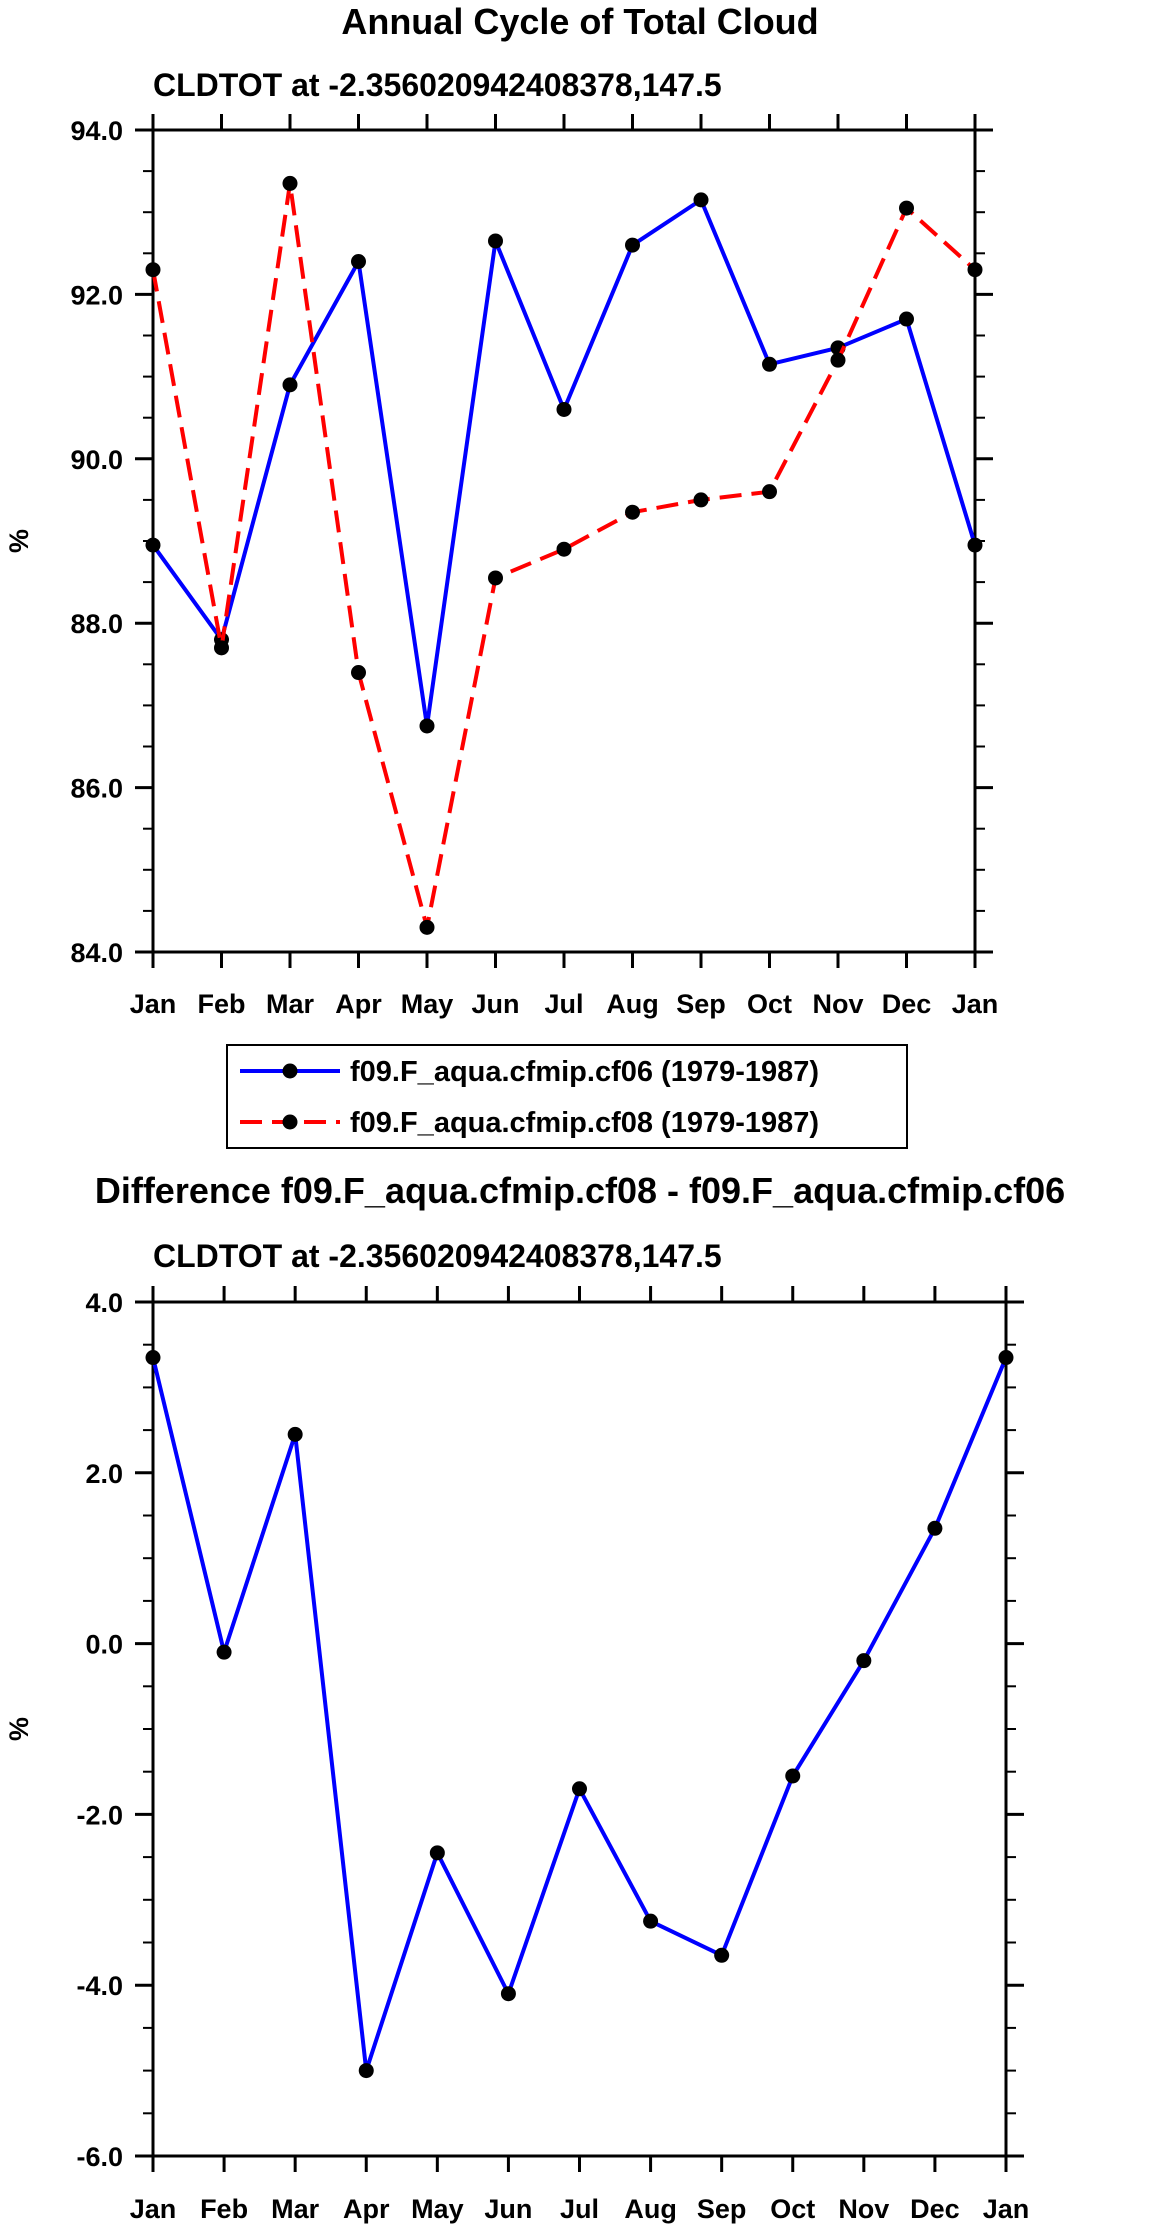 The image size is (1161, 2233). Describe the element at coordinates (104, 1645) in the screenshot. I see `y-tick-label: 0.0` at that location.